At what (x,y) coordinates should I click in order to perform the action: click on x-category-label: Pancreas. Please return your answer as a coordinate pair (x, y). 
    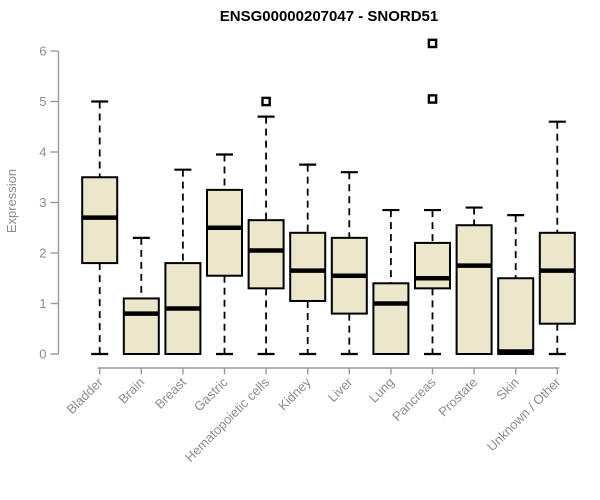
    Looking at the image, I should click on (414, 399).